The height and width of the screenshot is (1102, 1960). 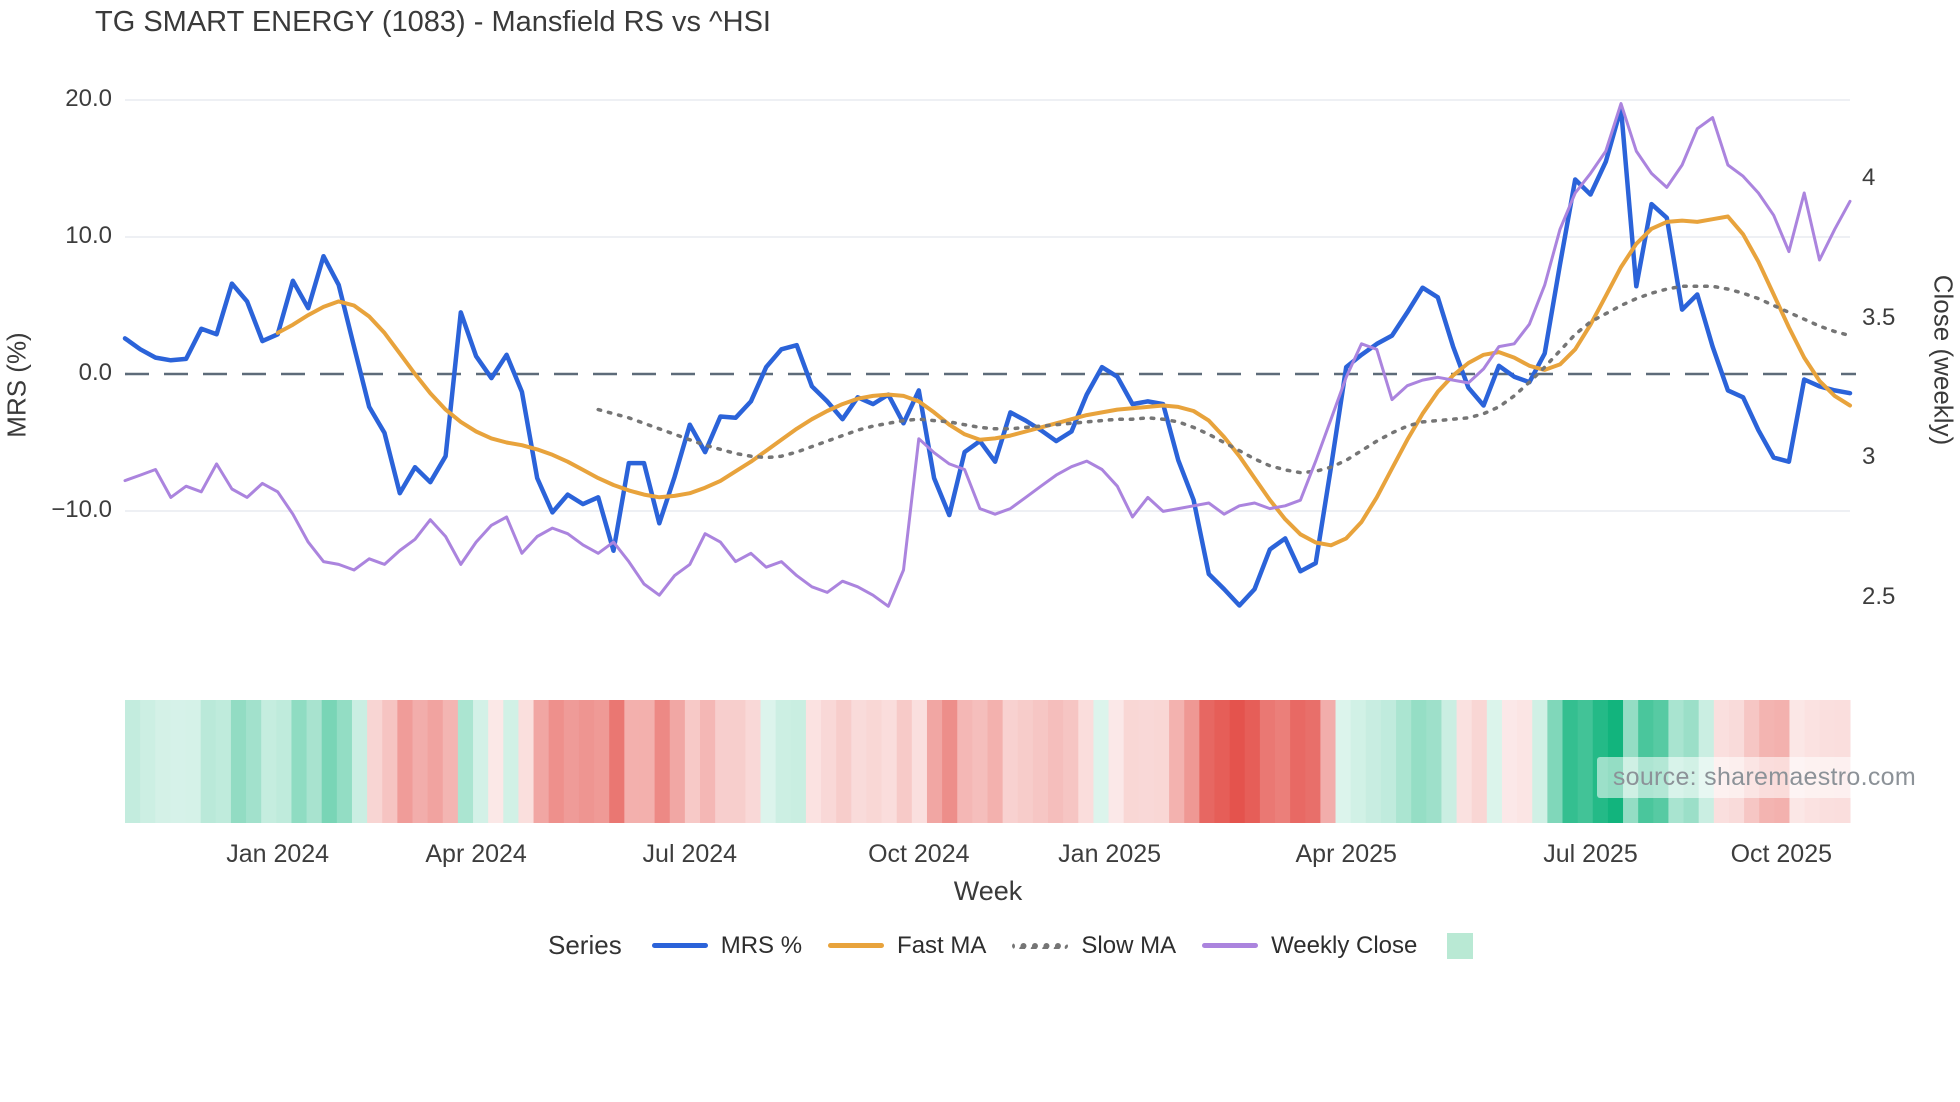 What do you see at coordinates (1460, 945) in the screenshot?
I see `heatmap-swatch-icon` at bounding box center [1460, 945].